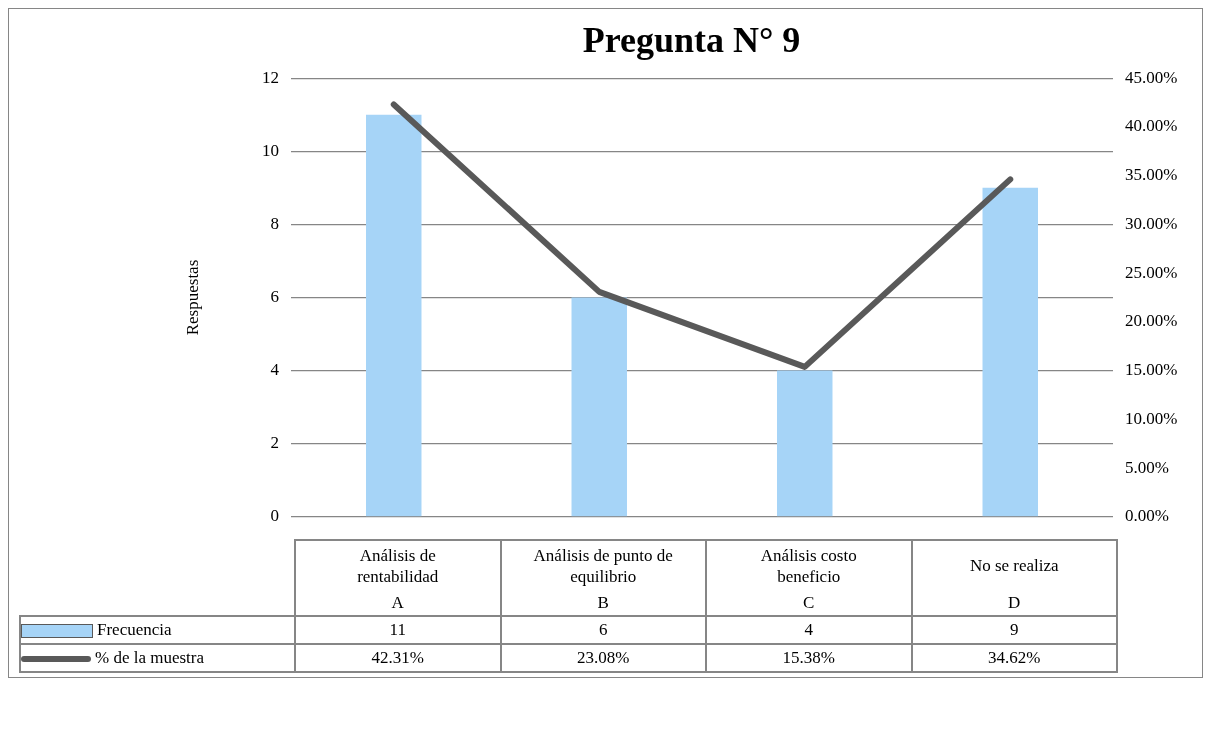 This screenshot has width=1211, height=735. Describe the element at coordinates (1151, 321) in the screenshot. I see `y2-tick-label: 20.00%` at that location.